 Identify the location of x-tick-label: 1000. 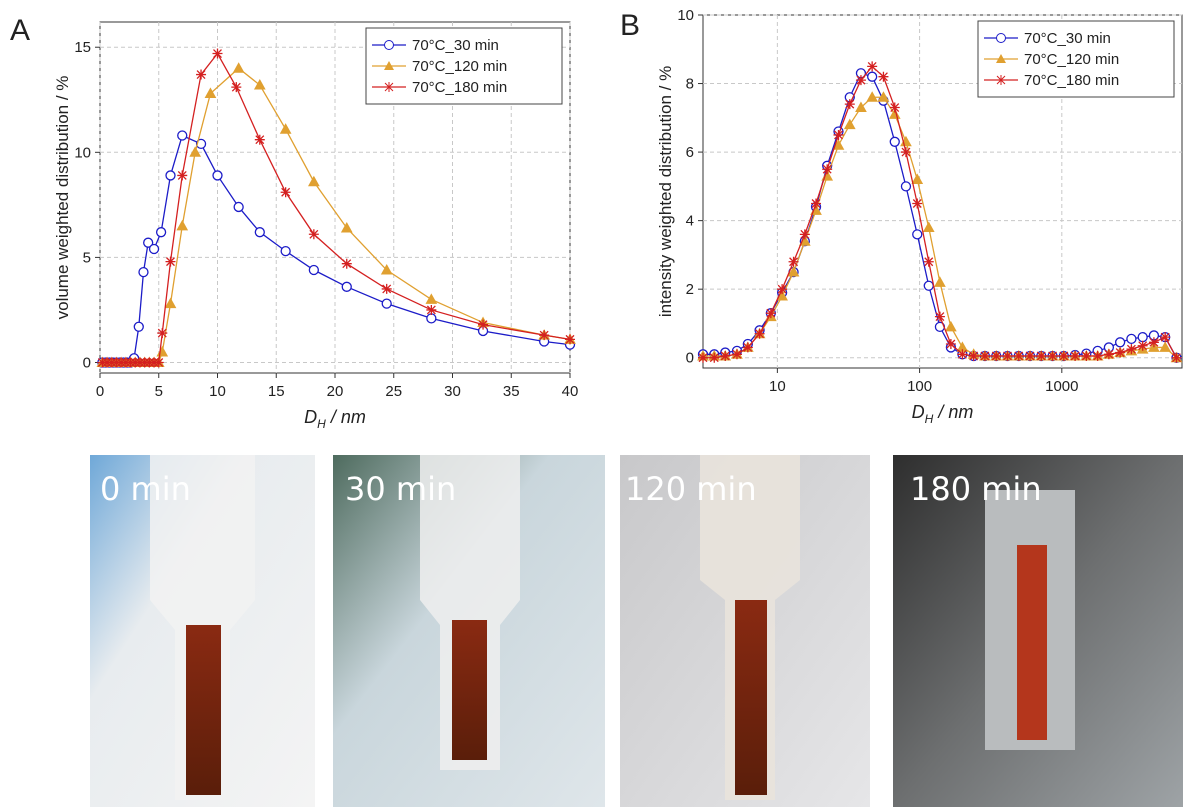
(1061, 386).